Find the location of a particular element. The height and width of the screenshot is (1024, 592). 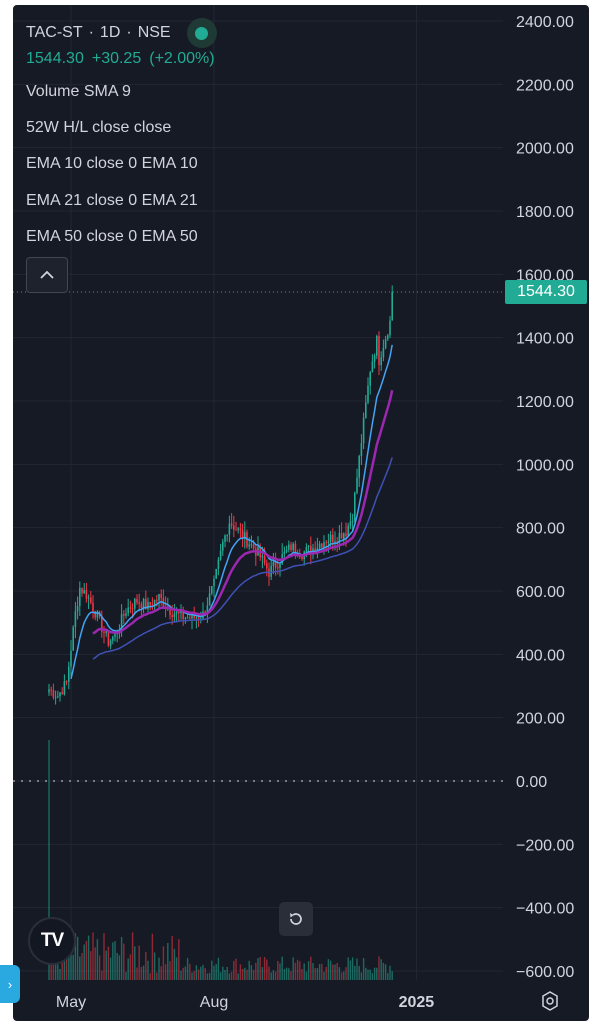

collapse-legend-button is located at coordinates (47, 275).